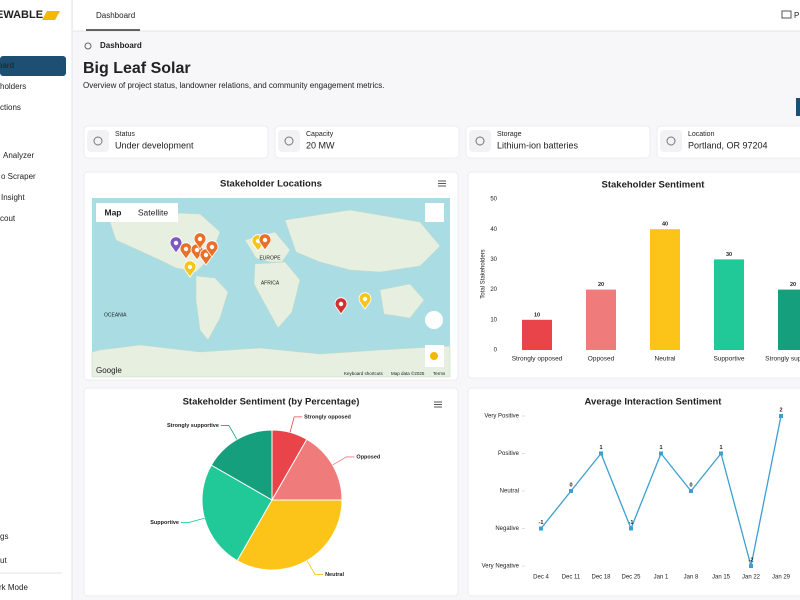  What do you see at coordinates (13, 86) in the screenshot?
I see `nav-item: holders` at bounding box center [13, 86].